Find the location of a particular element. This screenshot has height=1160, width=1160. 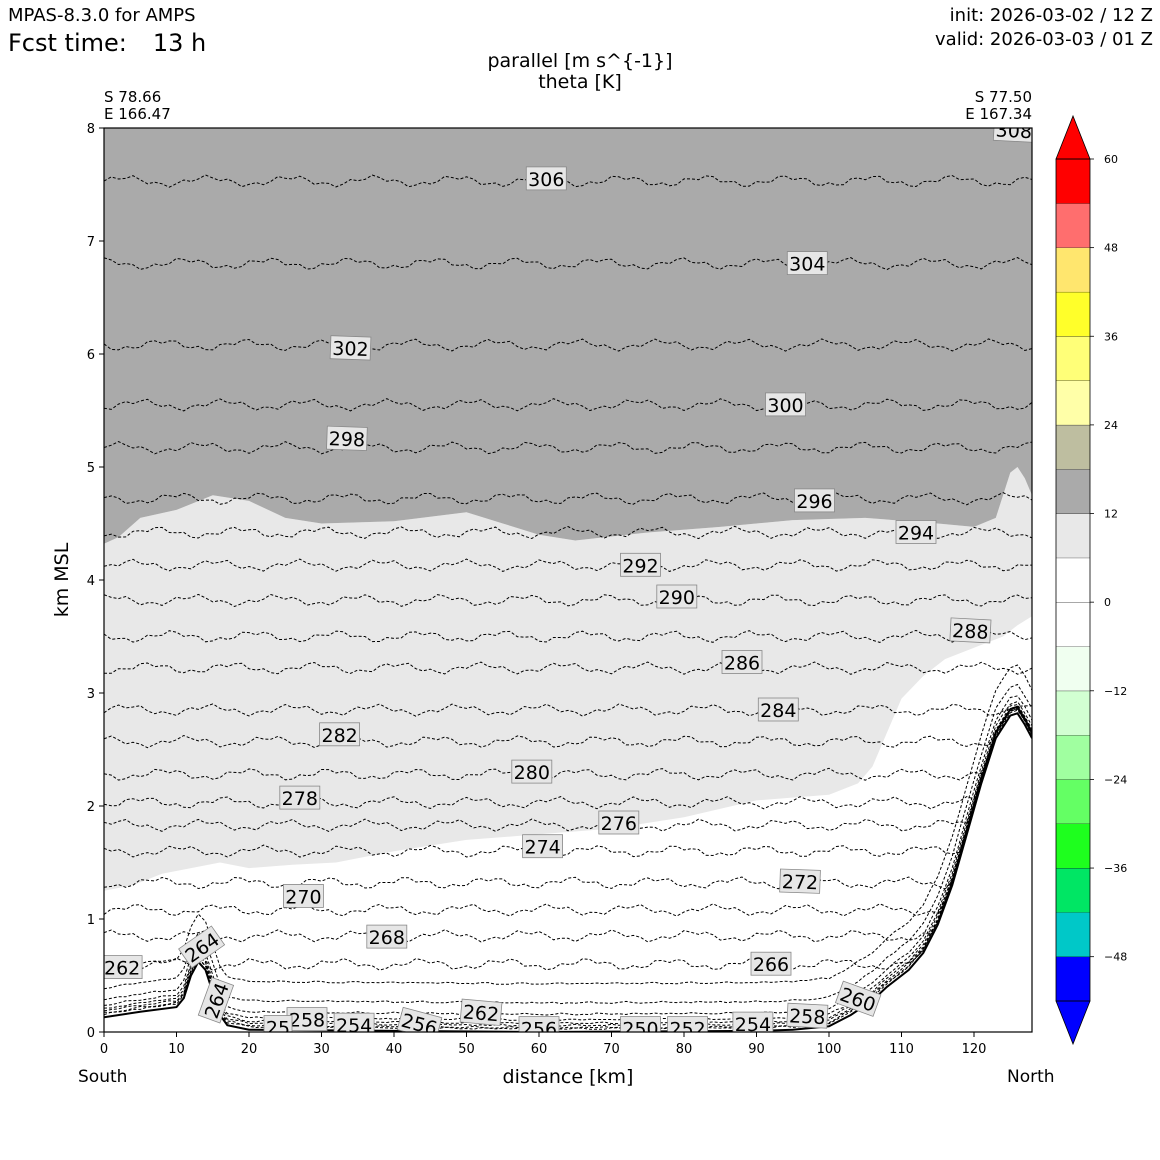

colorbar-tick-label: −48 is located at coordinates (1115, 957).